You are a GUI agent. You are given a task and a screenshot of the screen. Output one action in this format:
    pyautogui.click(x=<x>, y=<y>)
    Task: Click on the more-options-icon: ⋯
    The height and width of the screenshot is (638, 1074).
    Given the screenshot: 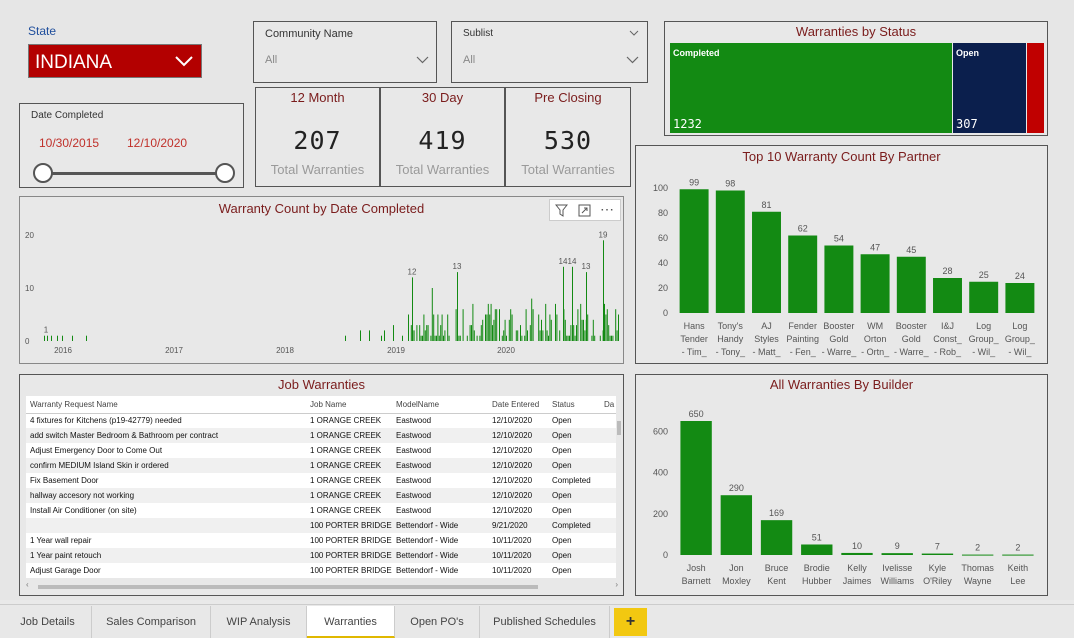 What is the action you would take?
    pyautogui.click(x=607, y=209)
    